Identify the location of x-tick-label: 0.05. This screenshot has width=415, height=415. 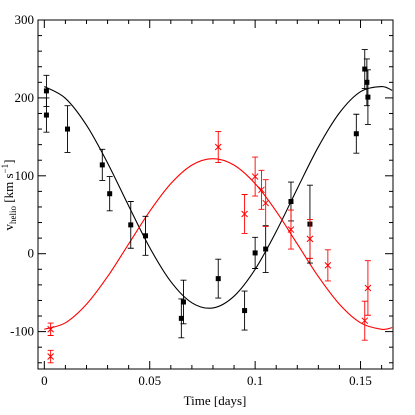
(149, 380).